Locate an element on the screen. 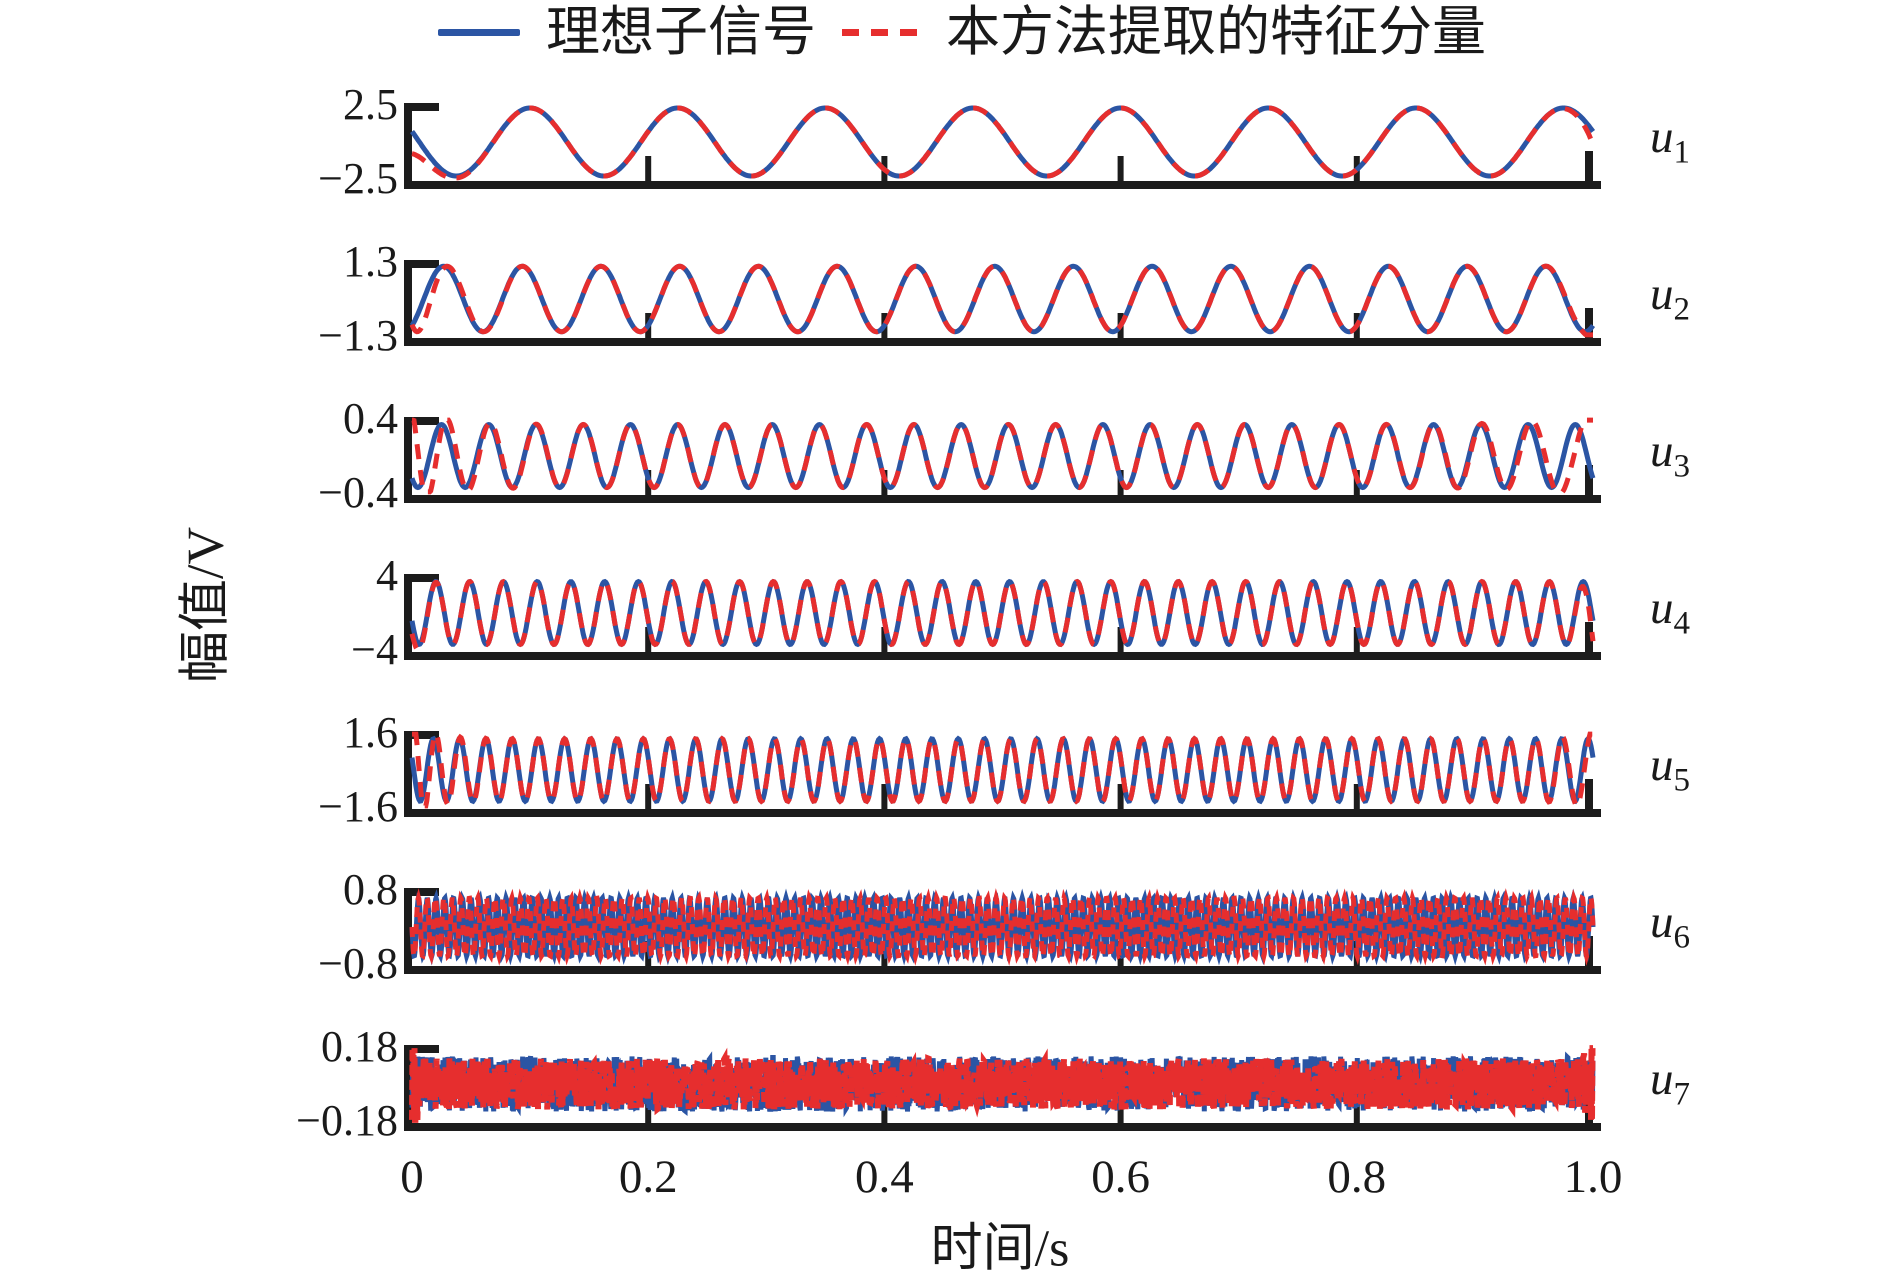 The width and height of the screenshot is (1890, 1286). x-axis-end-tick-u5 is located at coordinates (1589, 794).